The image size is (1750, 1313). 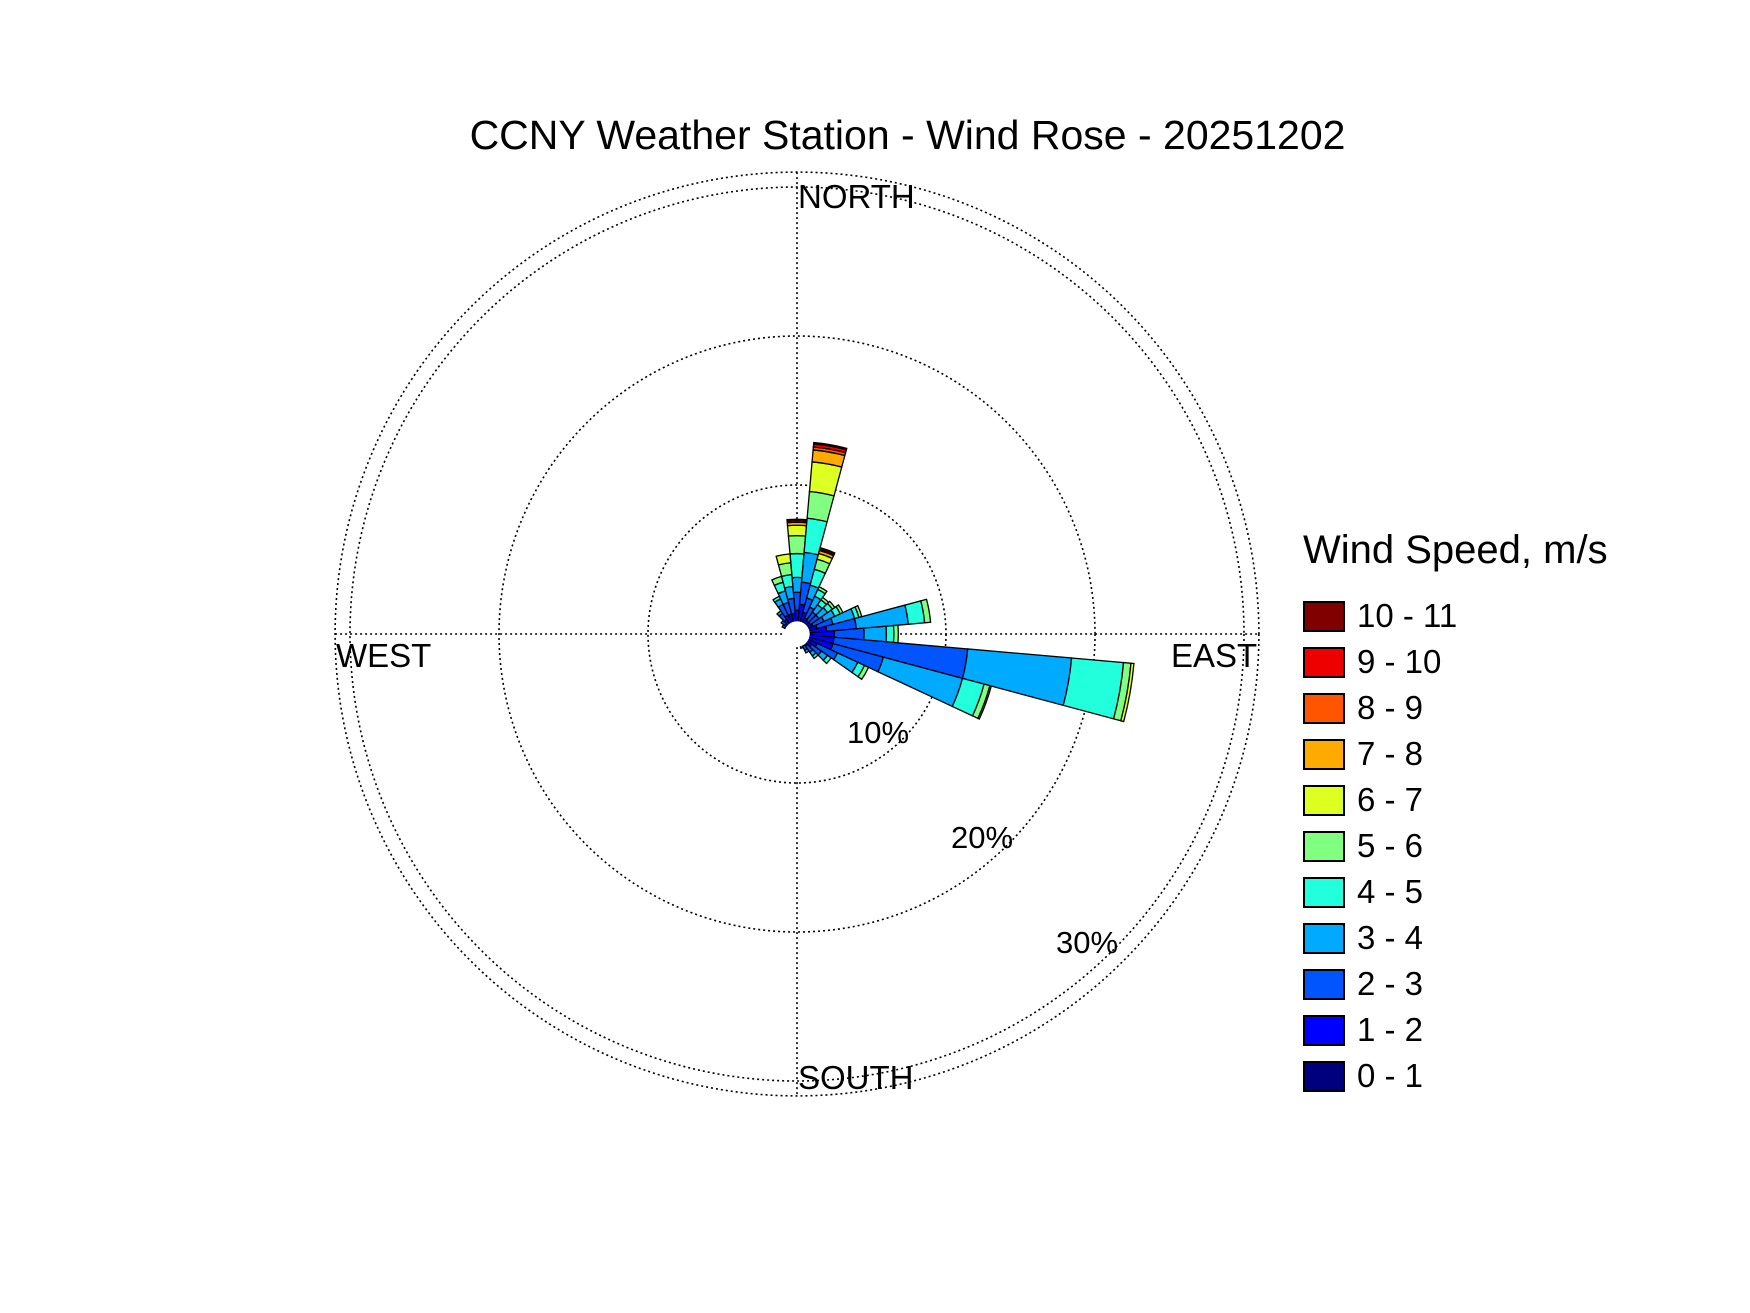 What do you see at coordinates (1390, 1075) in the screenshot?
I see `legend-label: 0 - 1` at bounding box center [1390, 1075].